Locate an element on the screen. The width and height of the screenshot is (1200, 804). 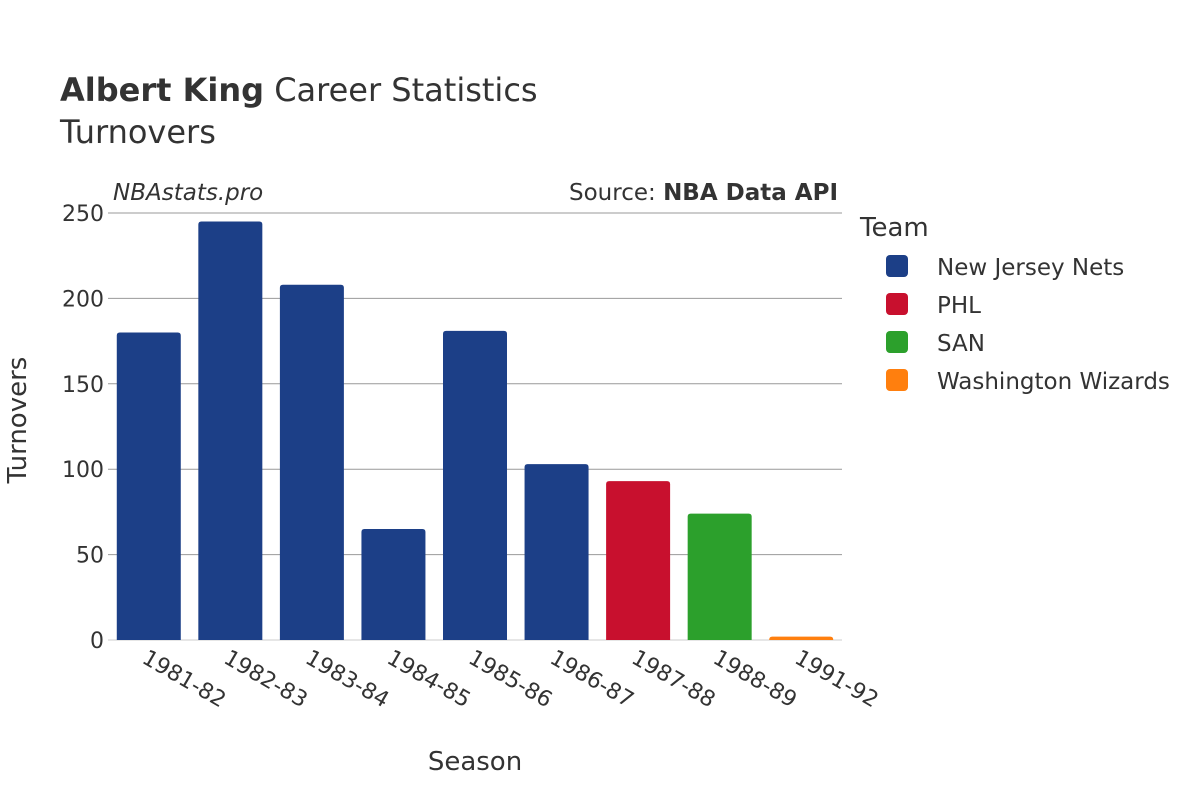
y-tick-label: 50 is located at coordinates (90, 556).